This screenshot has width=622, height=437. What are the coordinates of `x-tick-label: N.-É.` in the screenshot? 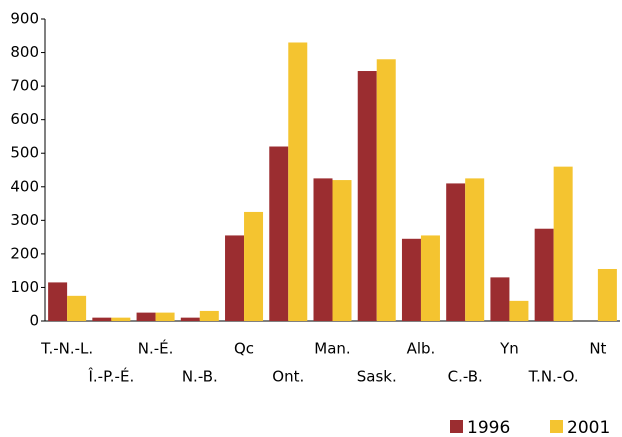 It's located at (156, 348).